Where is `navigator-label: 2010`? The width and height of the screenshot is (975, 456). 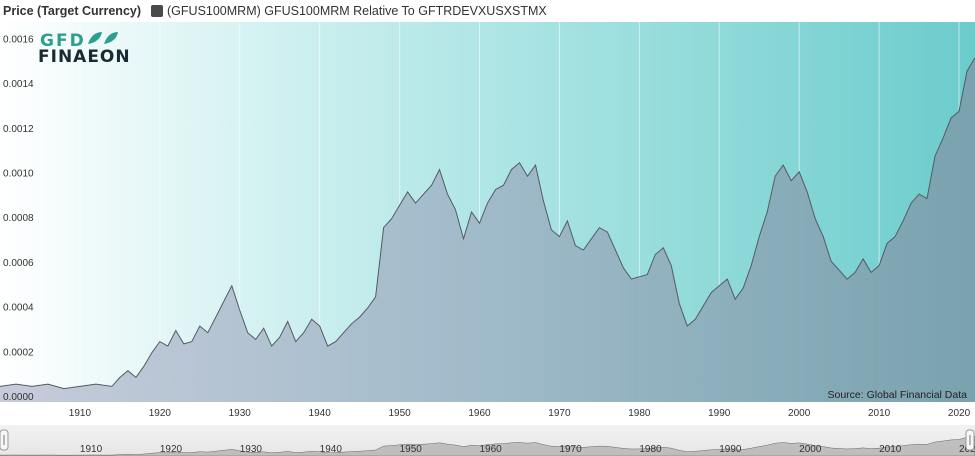
navigator-label: 2010 is located at coordinates (890, 449).